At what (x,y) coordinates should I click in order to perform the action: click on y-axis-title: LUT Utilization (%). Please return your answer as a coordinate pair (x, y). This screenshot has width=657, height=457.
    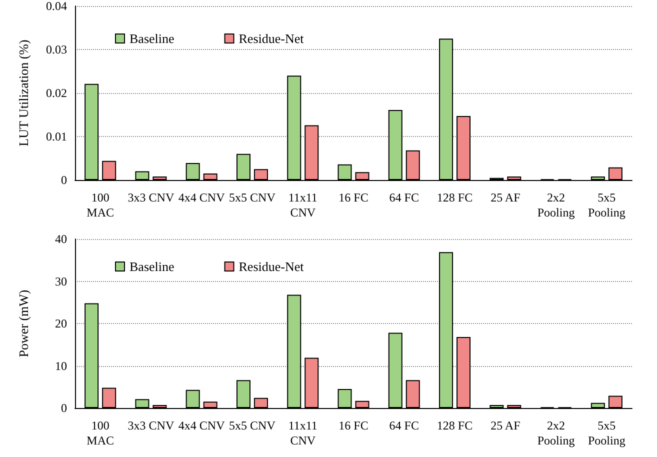
    Looking at the image, I should click on (23, 93).